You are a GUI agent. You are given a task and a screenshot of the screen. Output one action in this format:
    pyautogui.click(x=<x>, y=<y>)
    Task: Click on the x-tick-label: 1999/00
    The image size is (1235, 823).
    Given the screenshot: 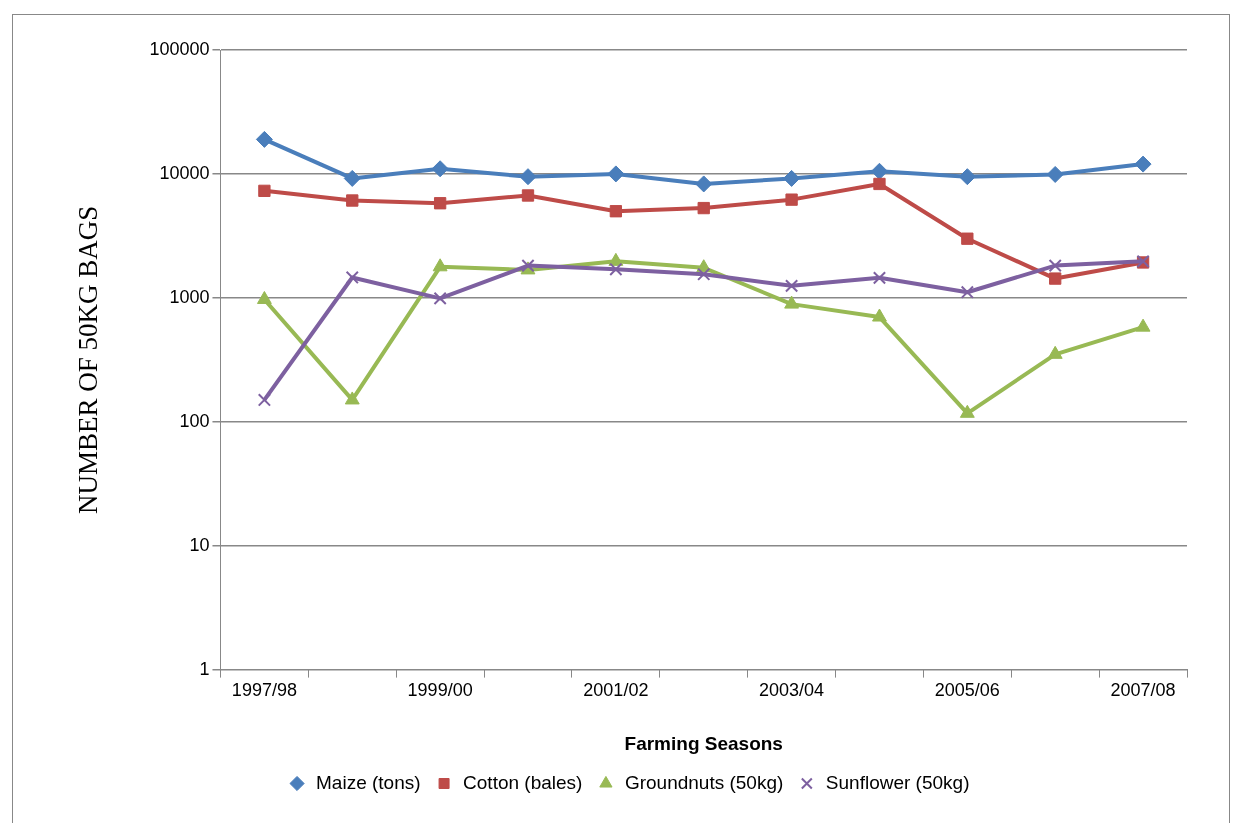 What is the action you would take?
    pyautogui.click(x=440, y=690)
    